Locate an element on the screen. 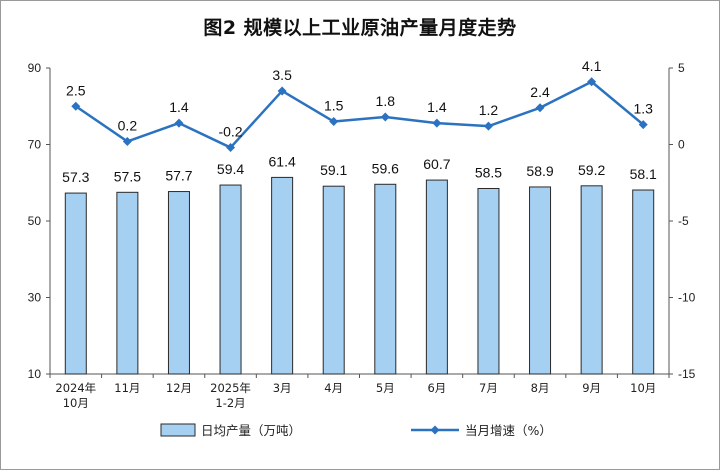  legend: 日均产量（万吨） 当月增速（%） is located at coordinates (356, 430).